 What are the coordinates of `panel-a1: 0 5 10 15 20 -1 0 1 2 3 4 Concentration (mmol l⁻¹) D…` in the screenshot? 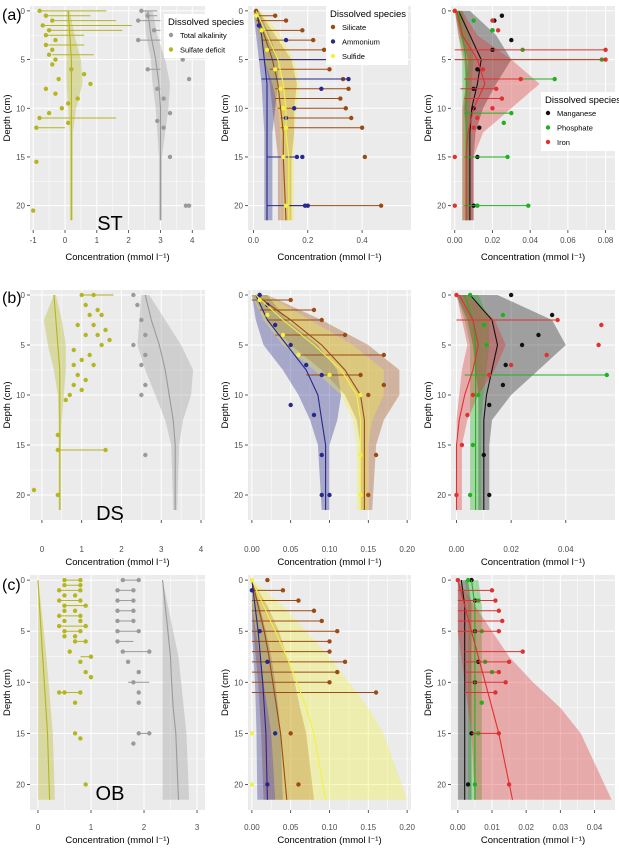 It's located at (123, 134).